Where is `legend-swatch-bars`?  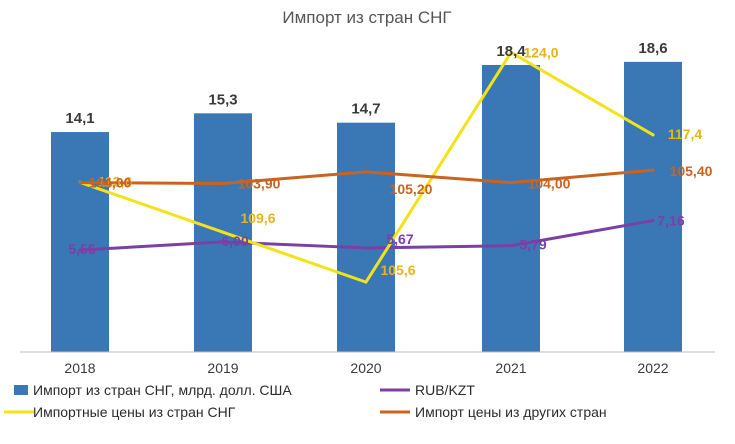
legend-swatch-bars is located at coordinates (21, 390).